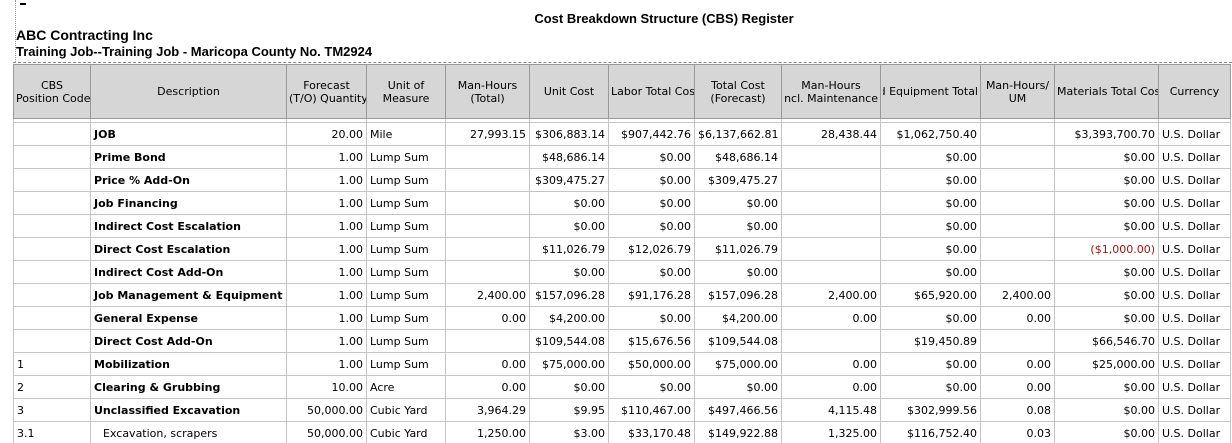 The height and width of the screenshot is (443, 1232). What do you see at coordinates (569, 226) in the screenshot?
I see `unit-cost-cell: $0.00` at bounding box center [569, 226].